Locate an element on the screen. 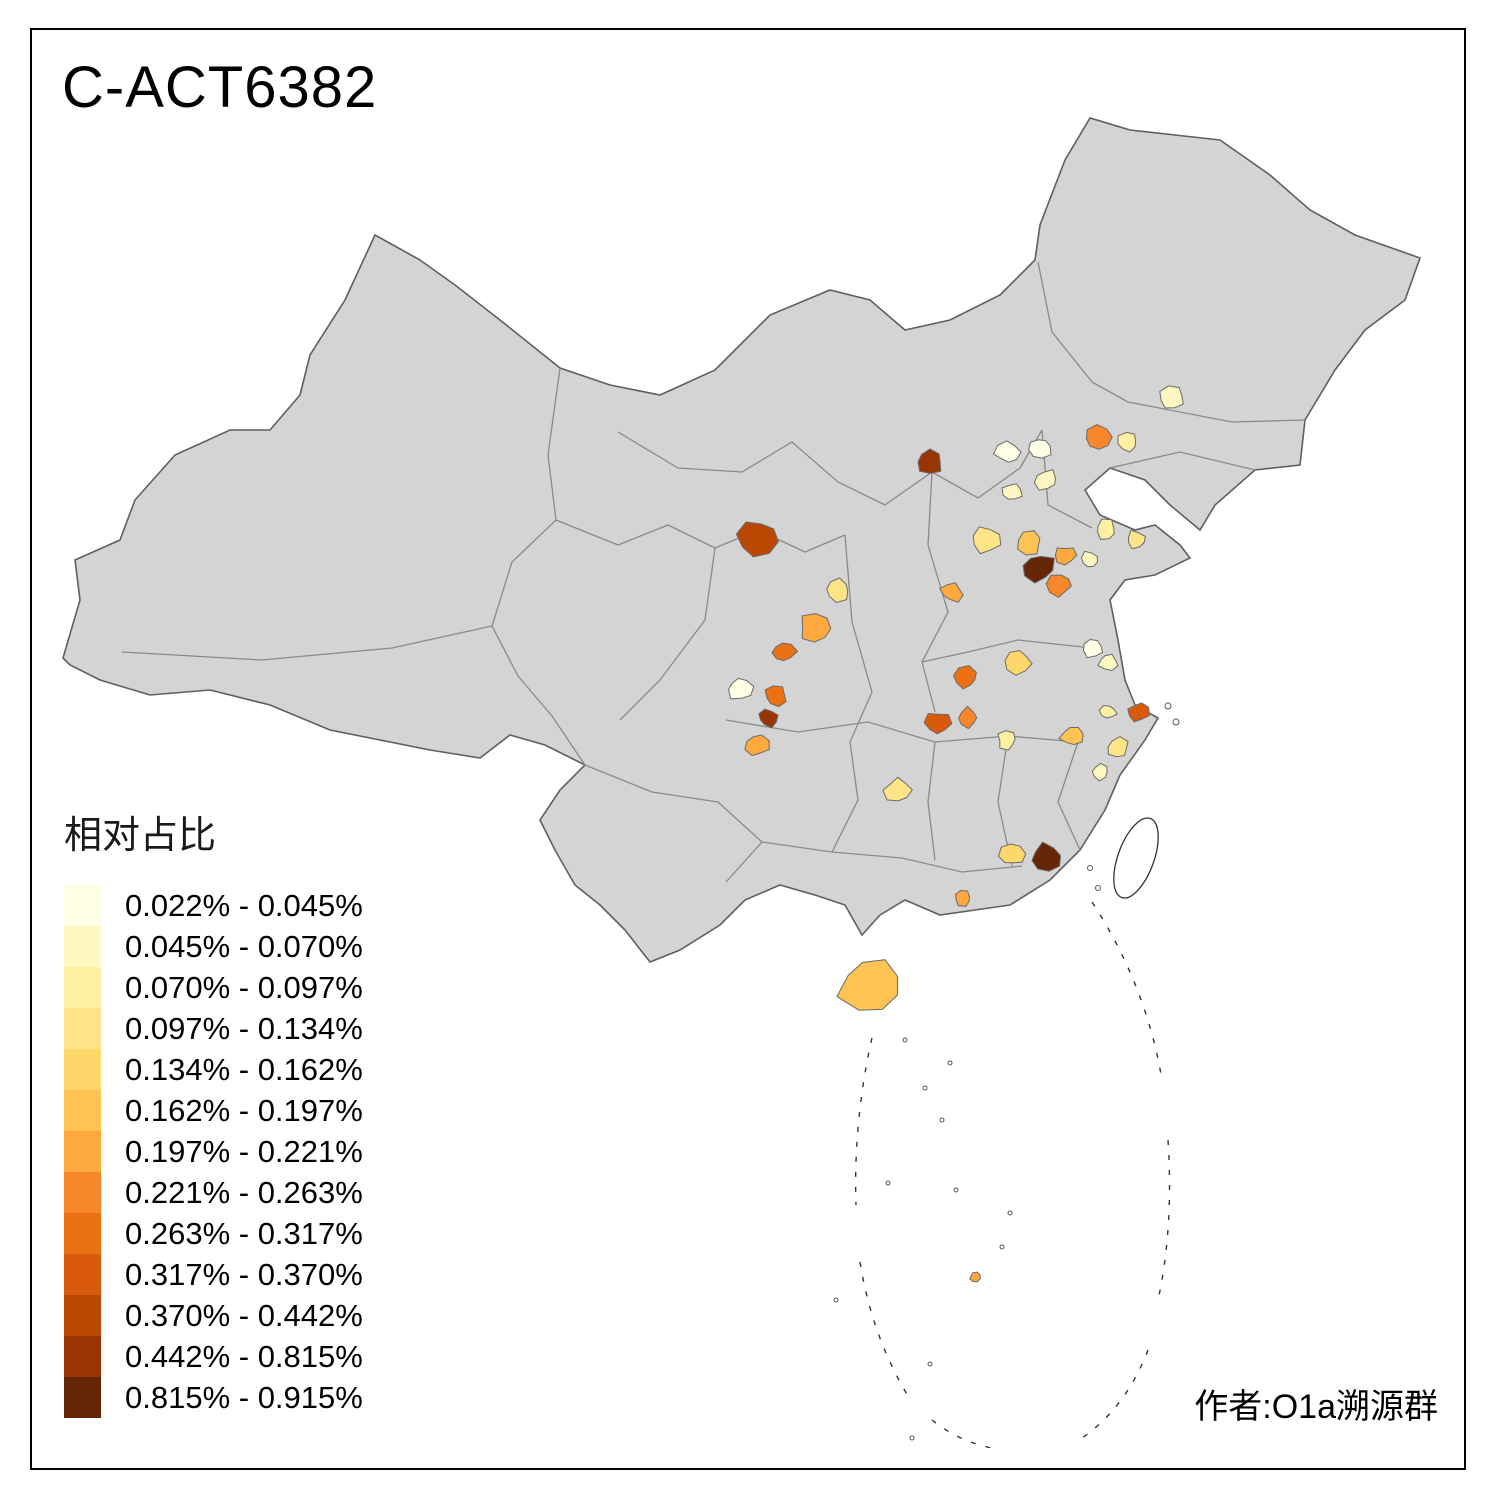  legend-label: 0.097% - 0.134% is located at coordinates (244, 1028).